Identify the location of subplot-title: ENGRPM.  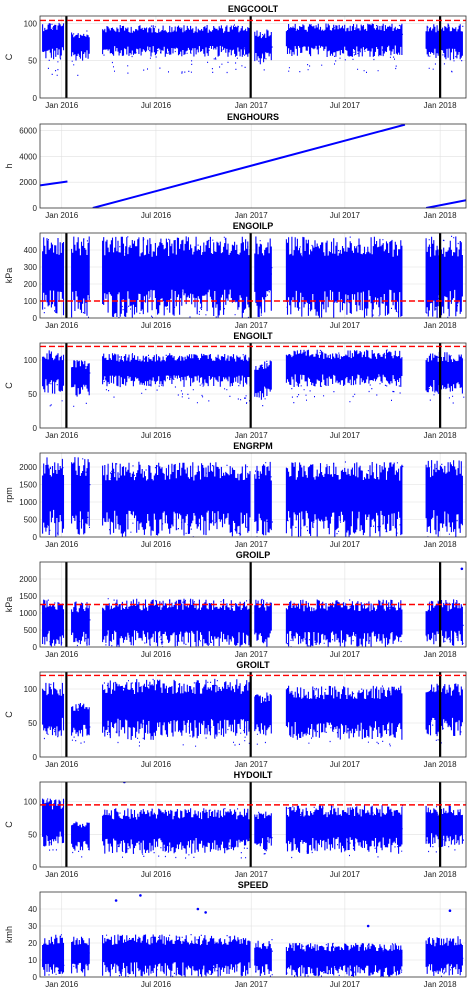
(253, 446).